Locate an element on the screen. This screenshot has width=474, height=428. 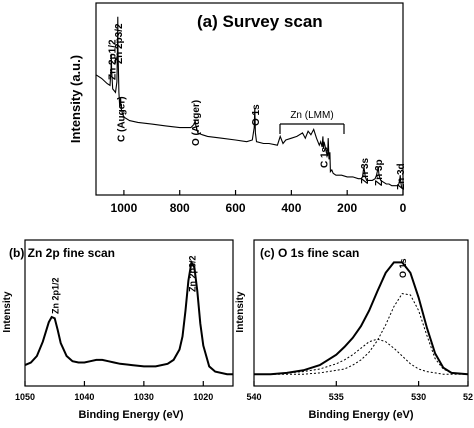
o1s-lattice-oxygen-component is located at coordinates (361, 334).